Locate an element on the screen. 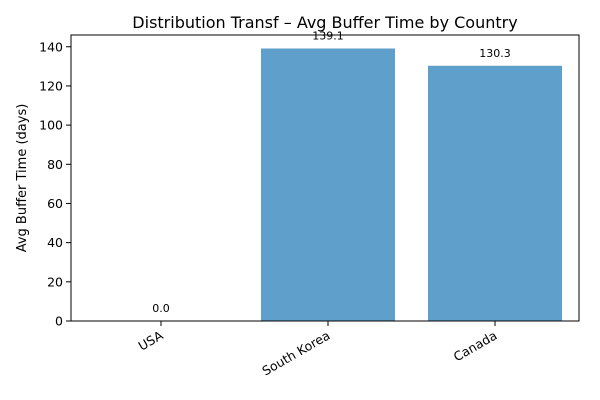 Image resolution: width=600 pixels, height=400 pixels. x-axis-ticks: USA South Korea Canada is located at coordinates (318, 349).